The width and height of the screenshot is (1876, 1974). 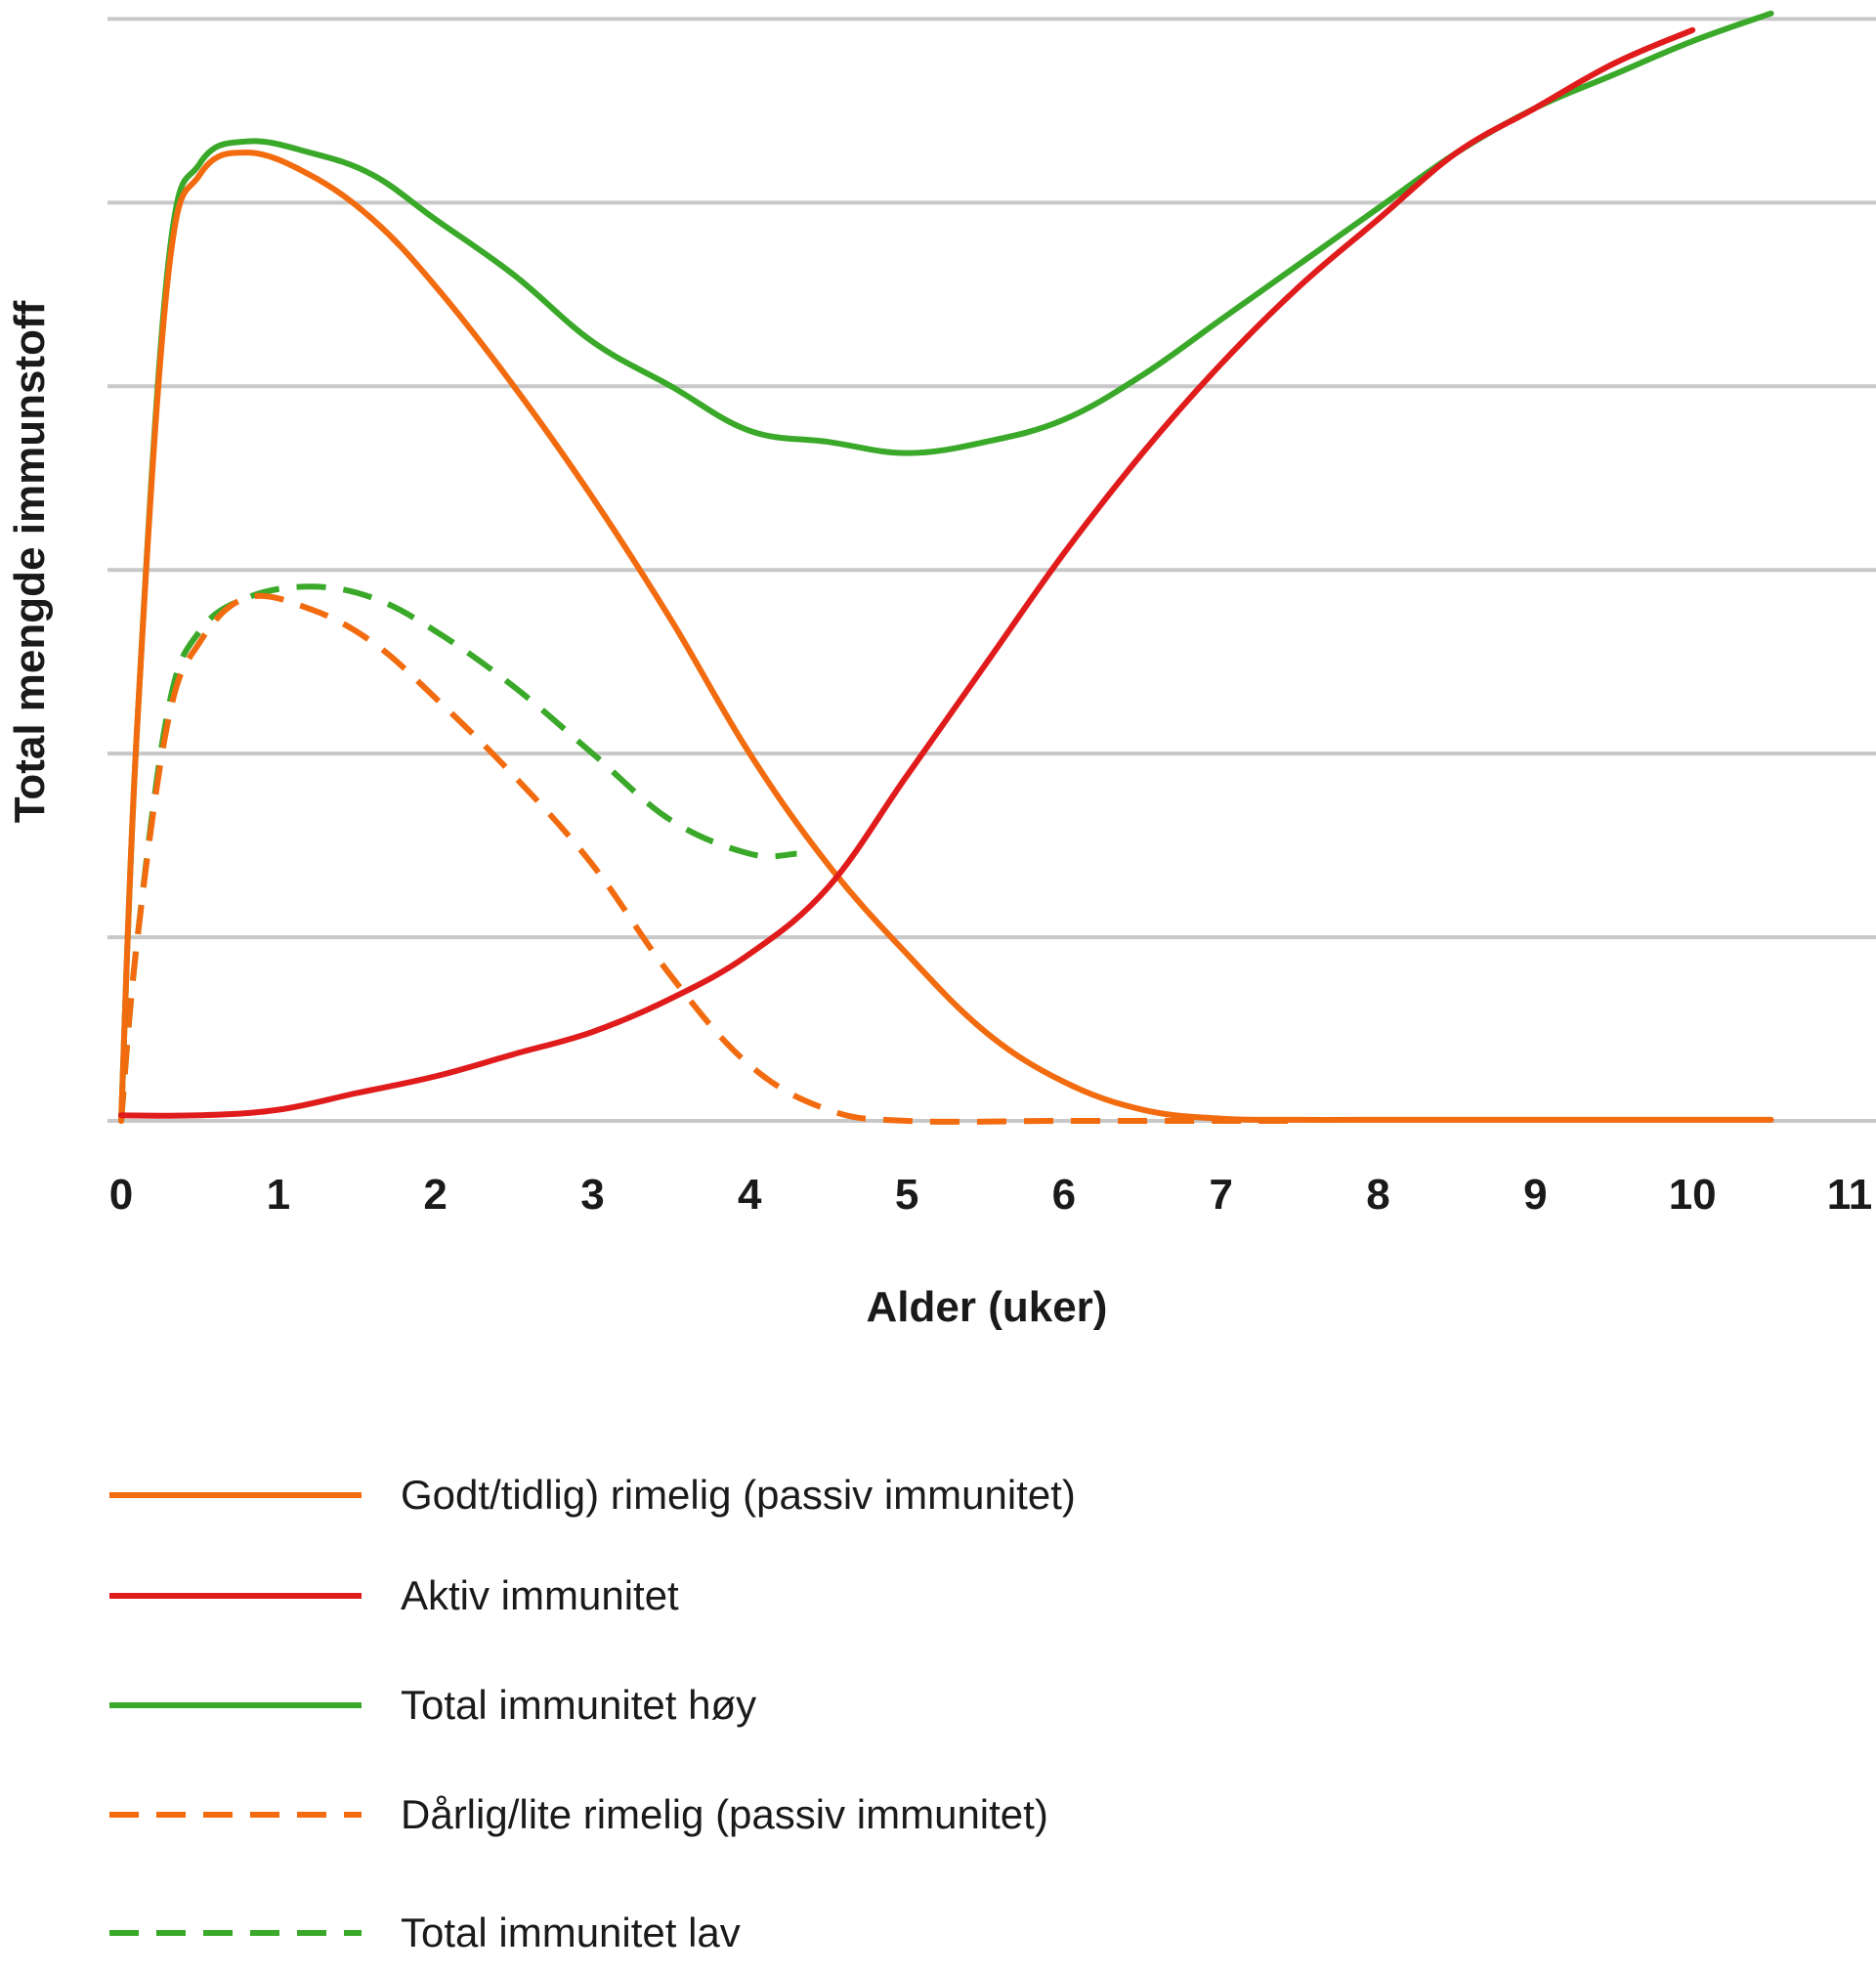 What do you see at coordinates (1064, 1195) in the screenshot?
I see `x-tick-label: 6` at bounding box center [1064, 1195].